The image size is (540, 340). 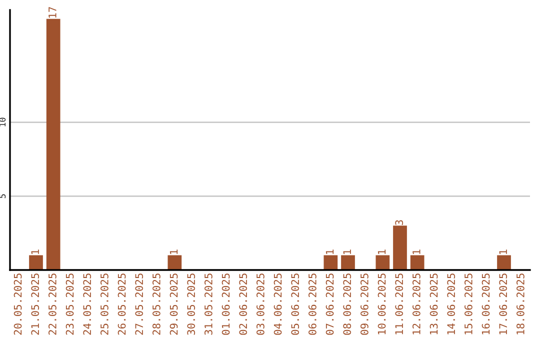 What do you see at coordinates (208, 304) in the screenshot?
I see `x-tick-label: 31.05.2025` at bounding box center [208, 304].